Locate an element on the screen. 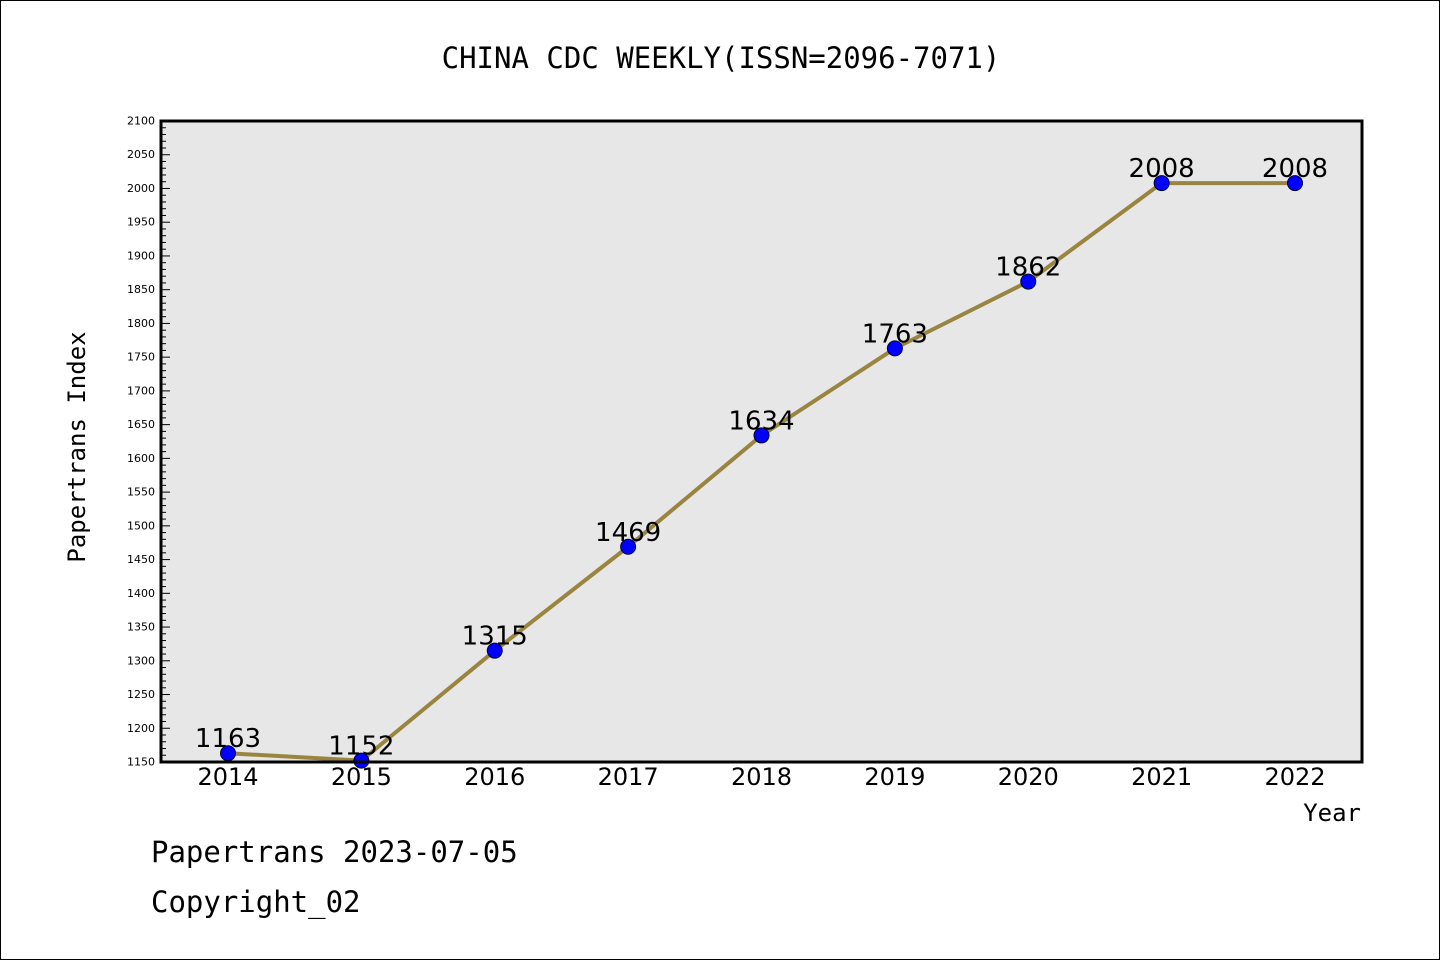  y-tick-label: 1300 is located at coordinates (141, 660).